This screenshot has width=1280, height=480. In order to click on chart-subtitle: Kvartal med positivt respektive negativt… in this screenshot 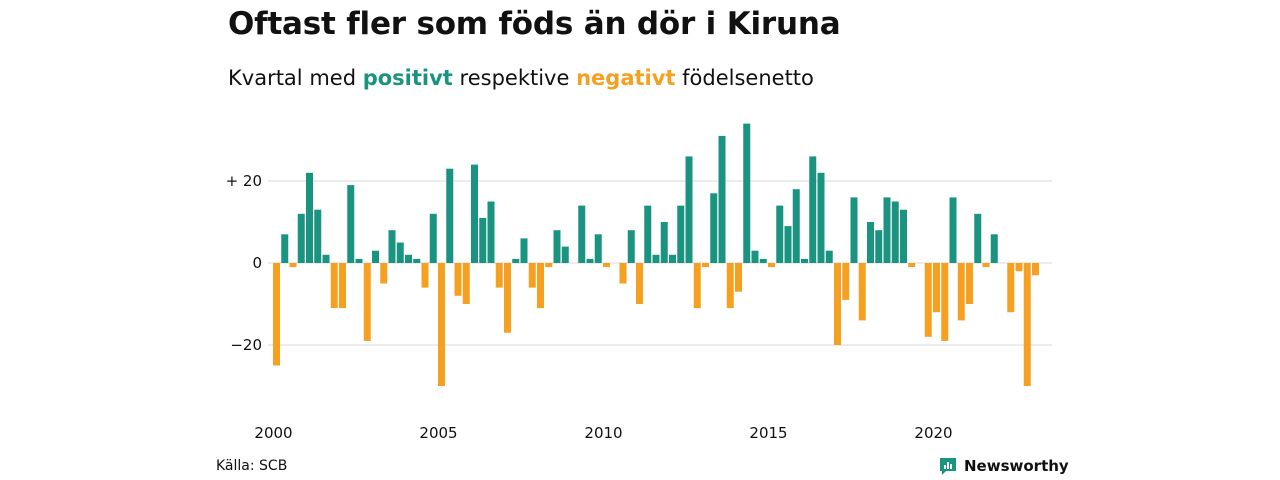, I will do `click(521, 78)`.